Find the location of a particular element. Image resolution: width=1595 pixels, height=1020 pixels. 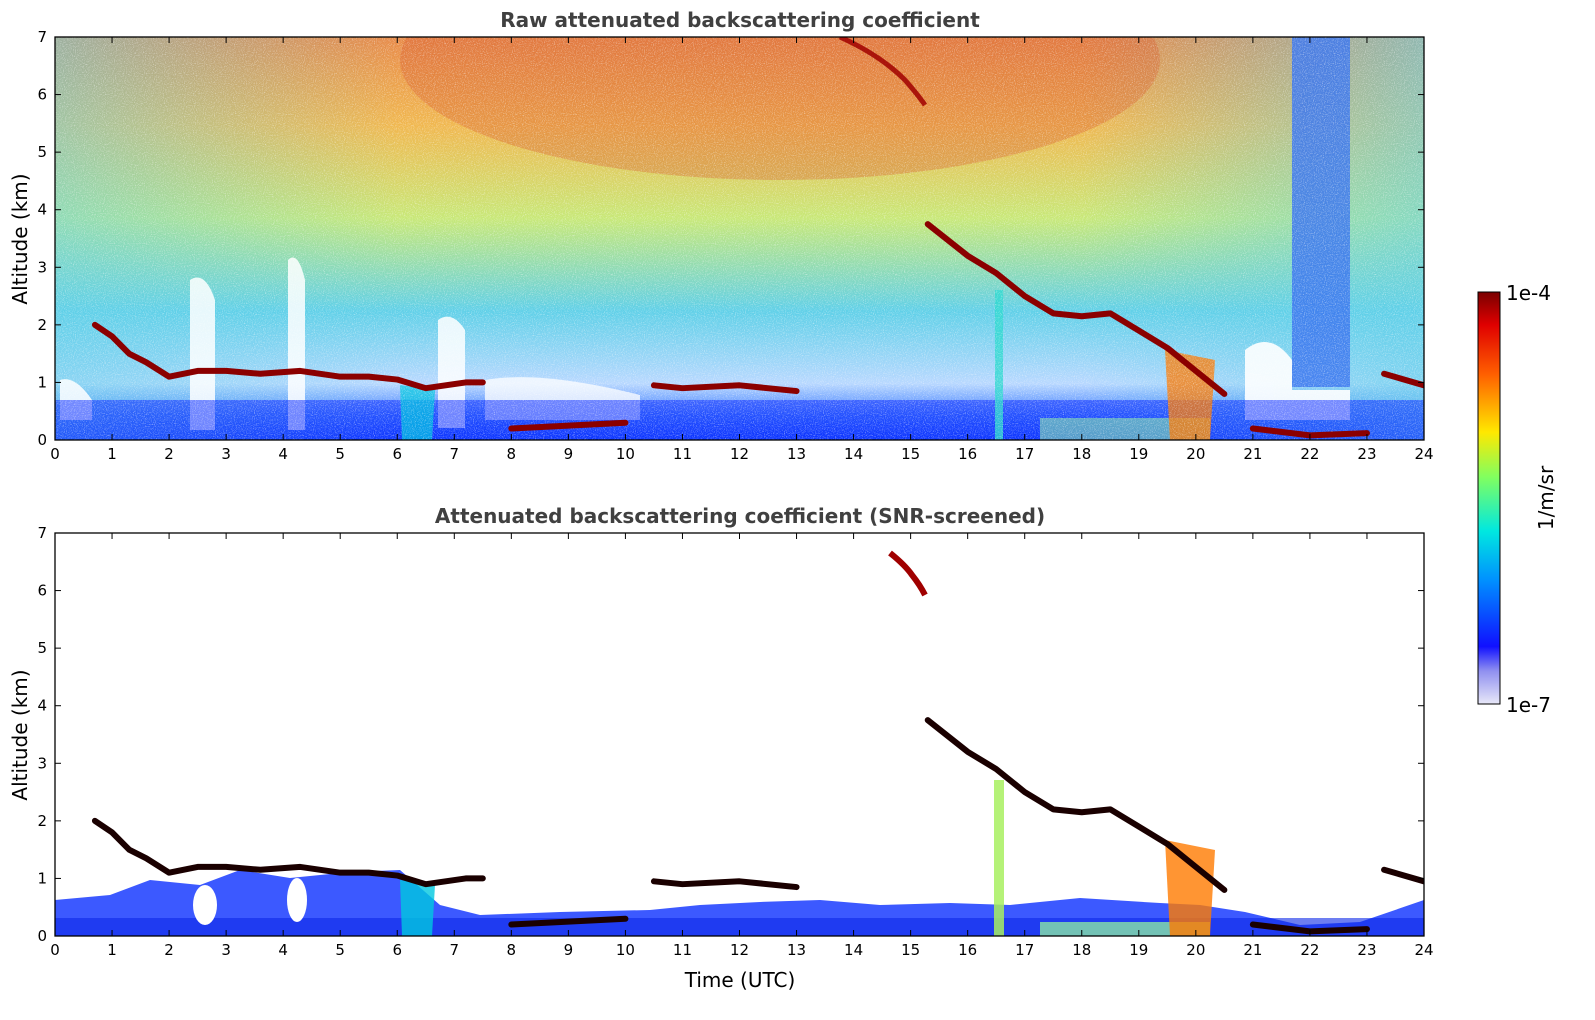

y-axis-label-screened: Altitude (km) is located at coordinates (20, 734).